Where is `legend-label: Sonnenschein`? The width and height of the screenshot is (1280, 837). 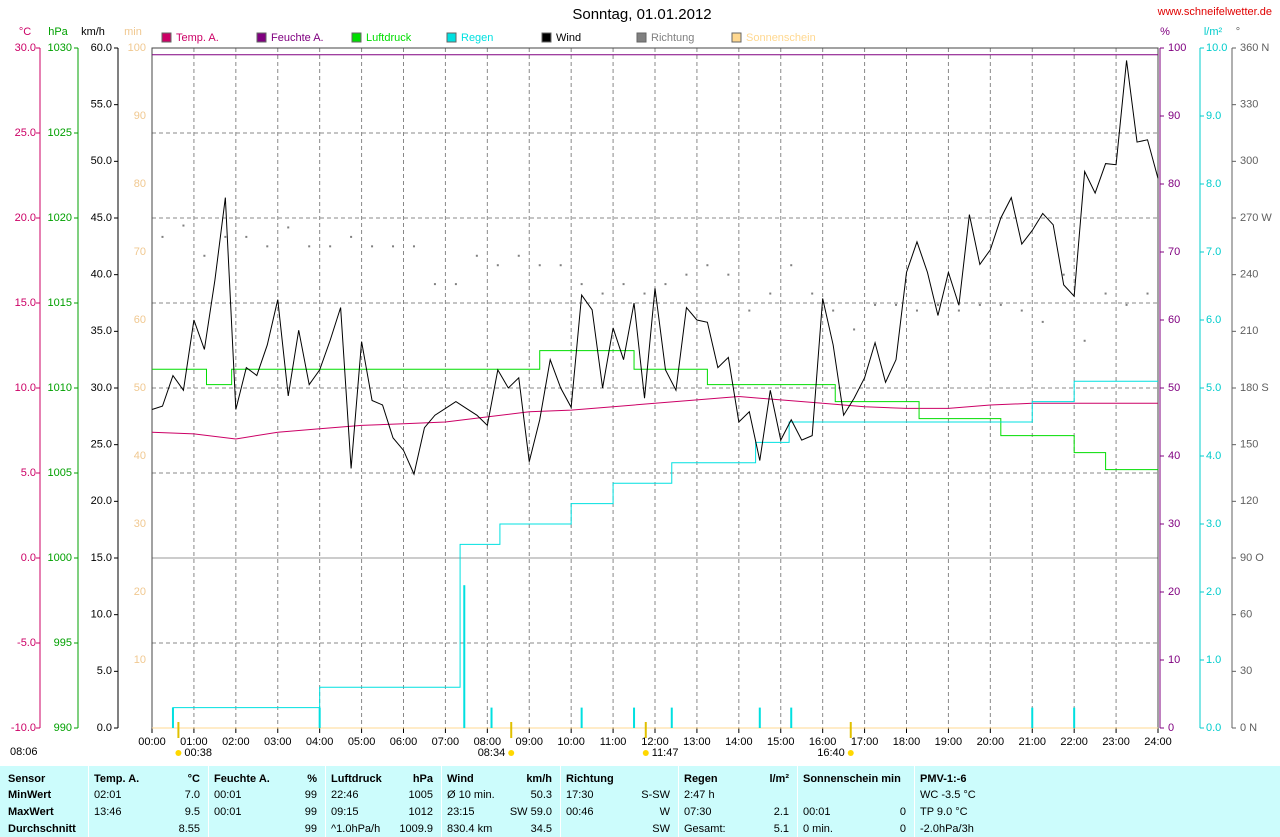
legend-label: Sonnenschein is located at coordinates (781, 38).